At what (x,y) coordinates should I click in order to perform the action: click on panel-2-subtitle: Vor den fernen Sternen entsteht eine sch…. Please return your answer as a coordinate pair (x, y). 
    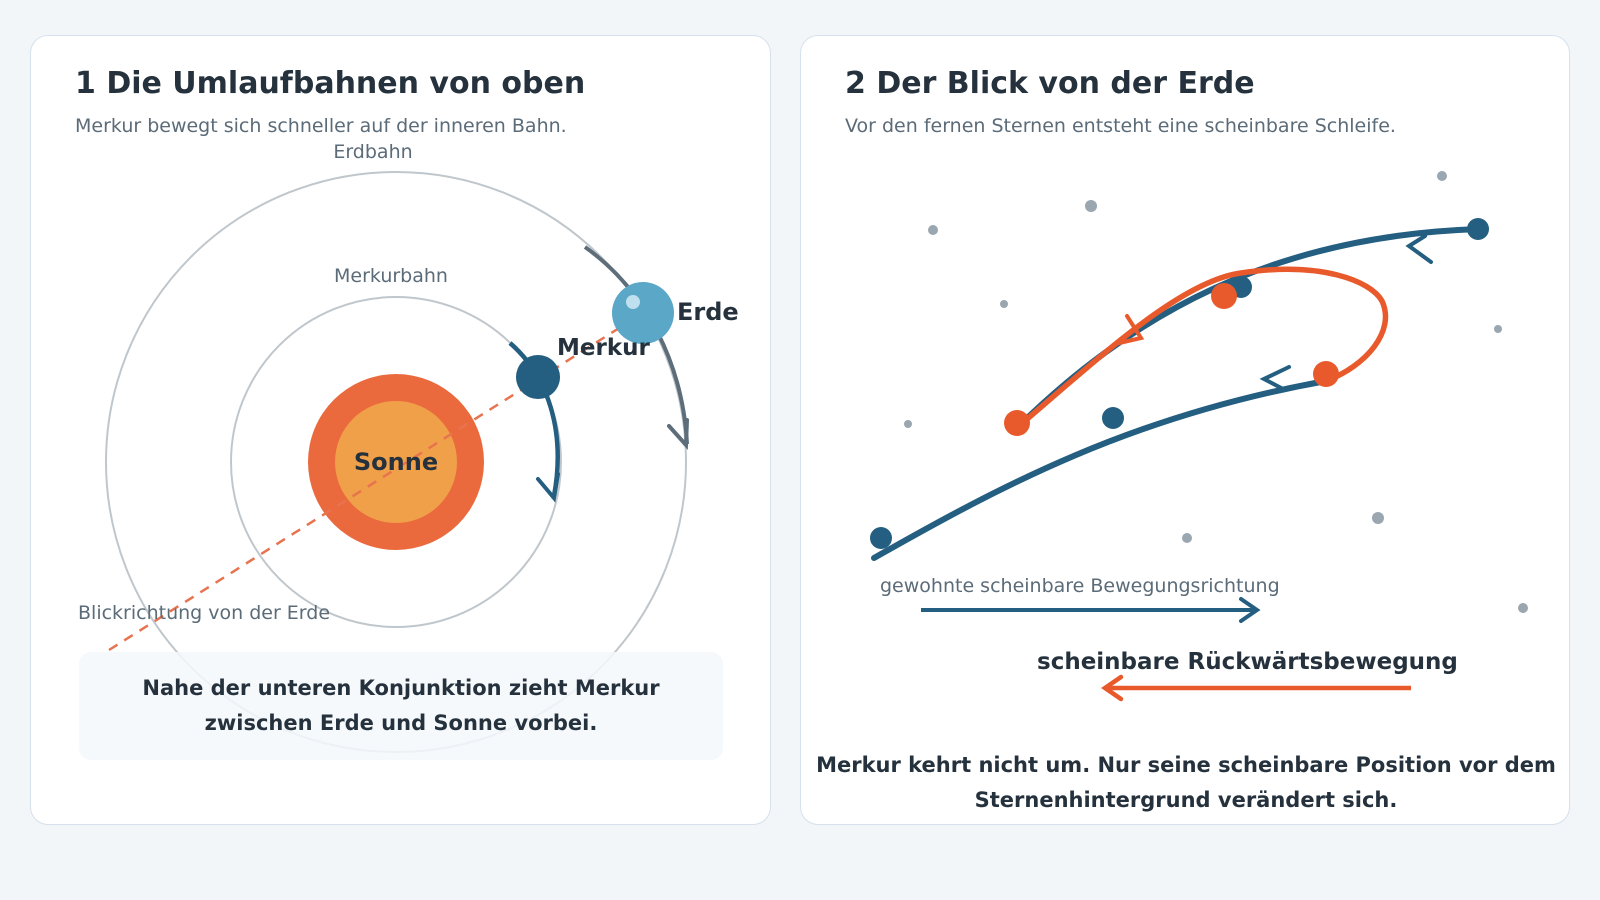
    Looking at the image, I should click on (1120, 126).